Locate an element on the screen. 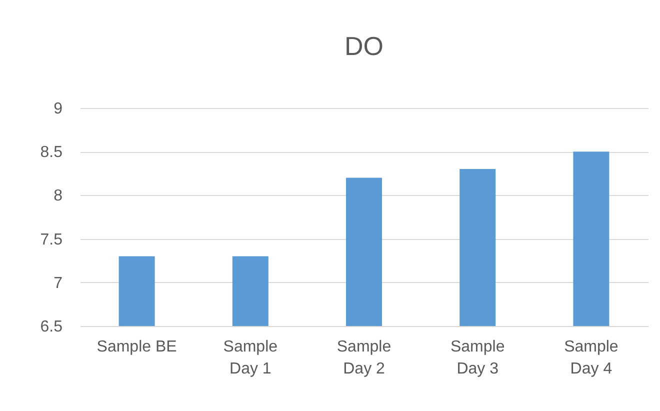 The image size is (660, 411). y-tick-label: 6.5 is located at coordinates (51, 327).